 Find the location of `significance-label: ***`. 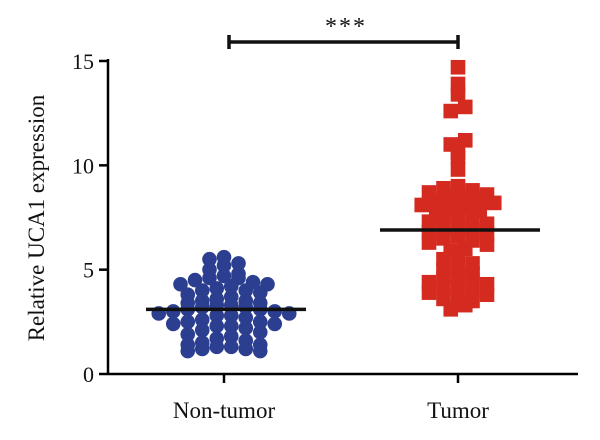

significance-label: *** is located at coordinates (346, 27).